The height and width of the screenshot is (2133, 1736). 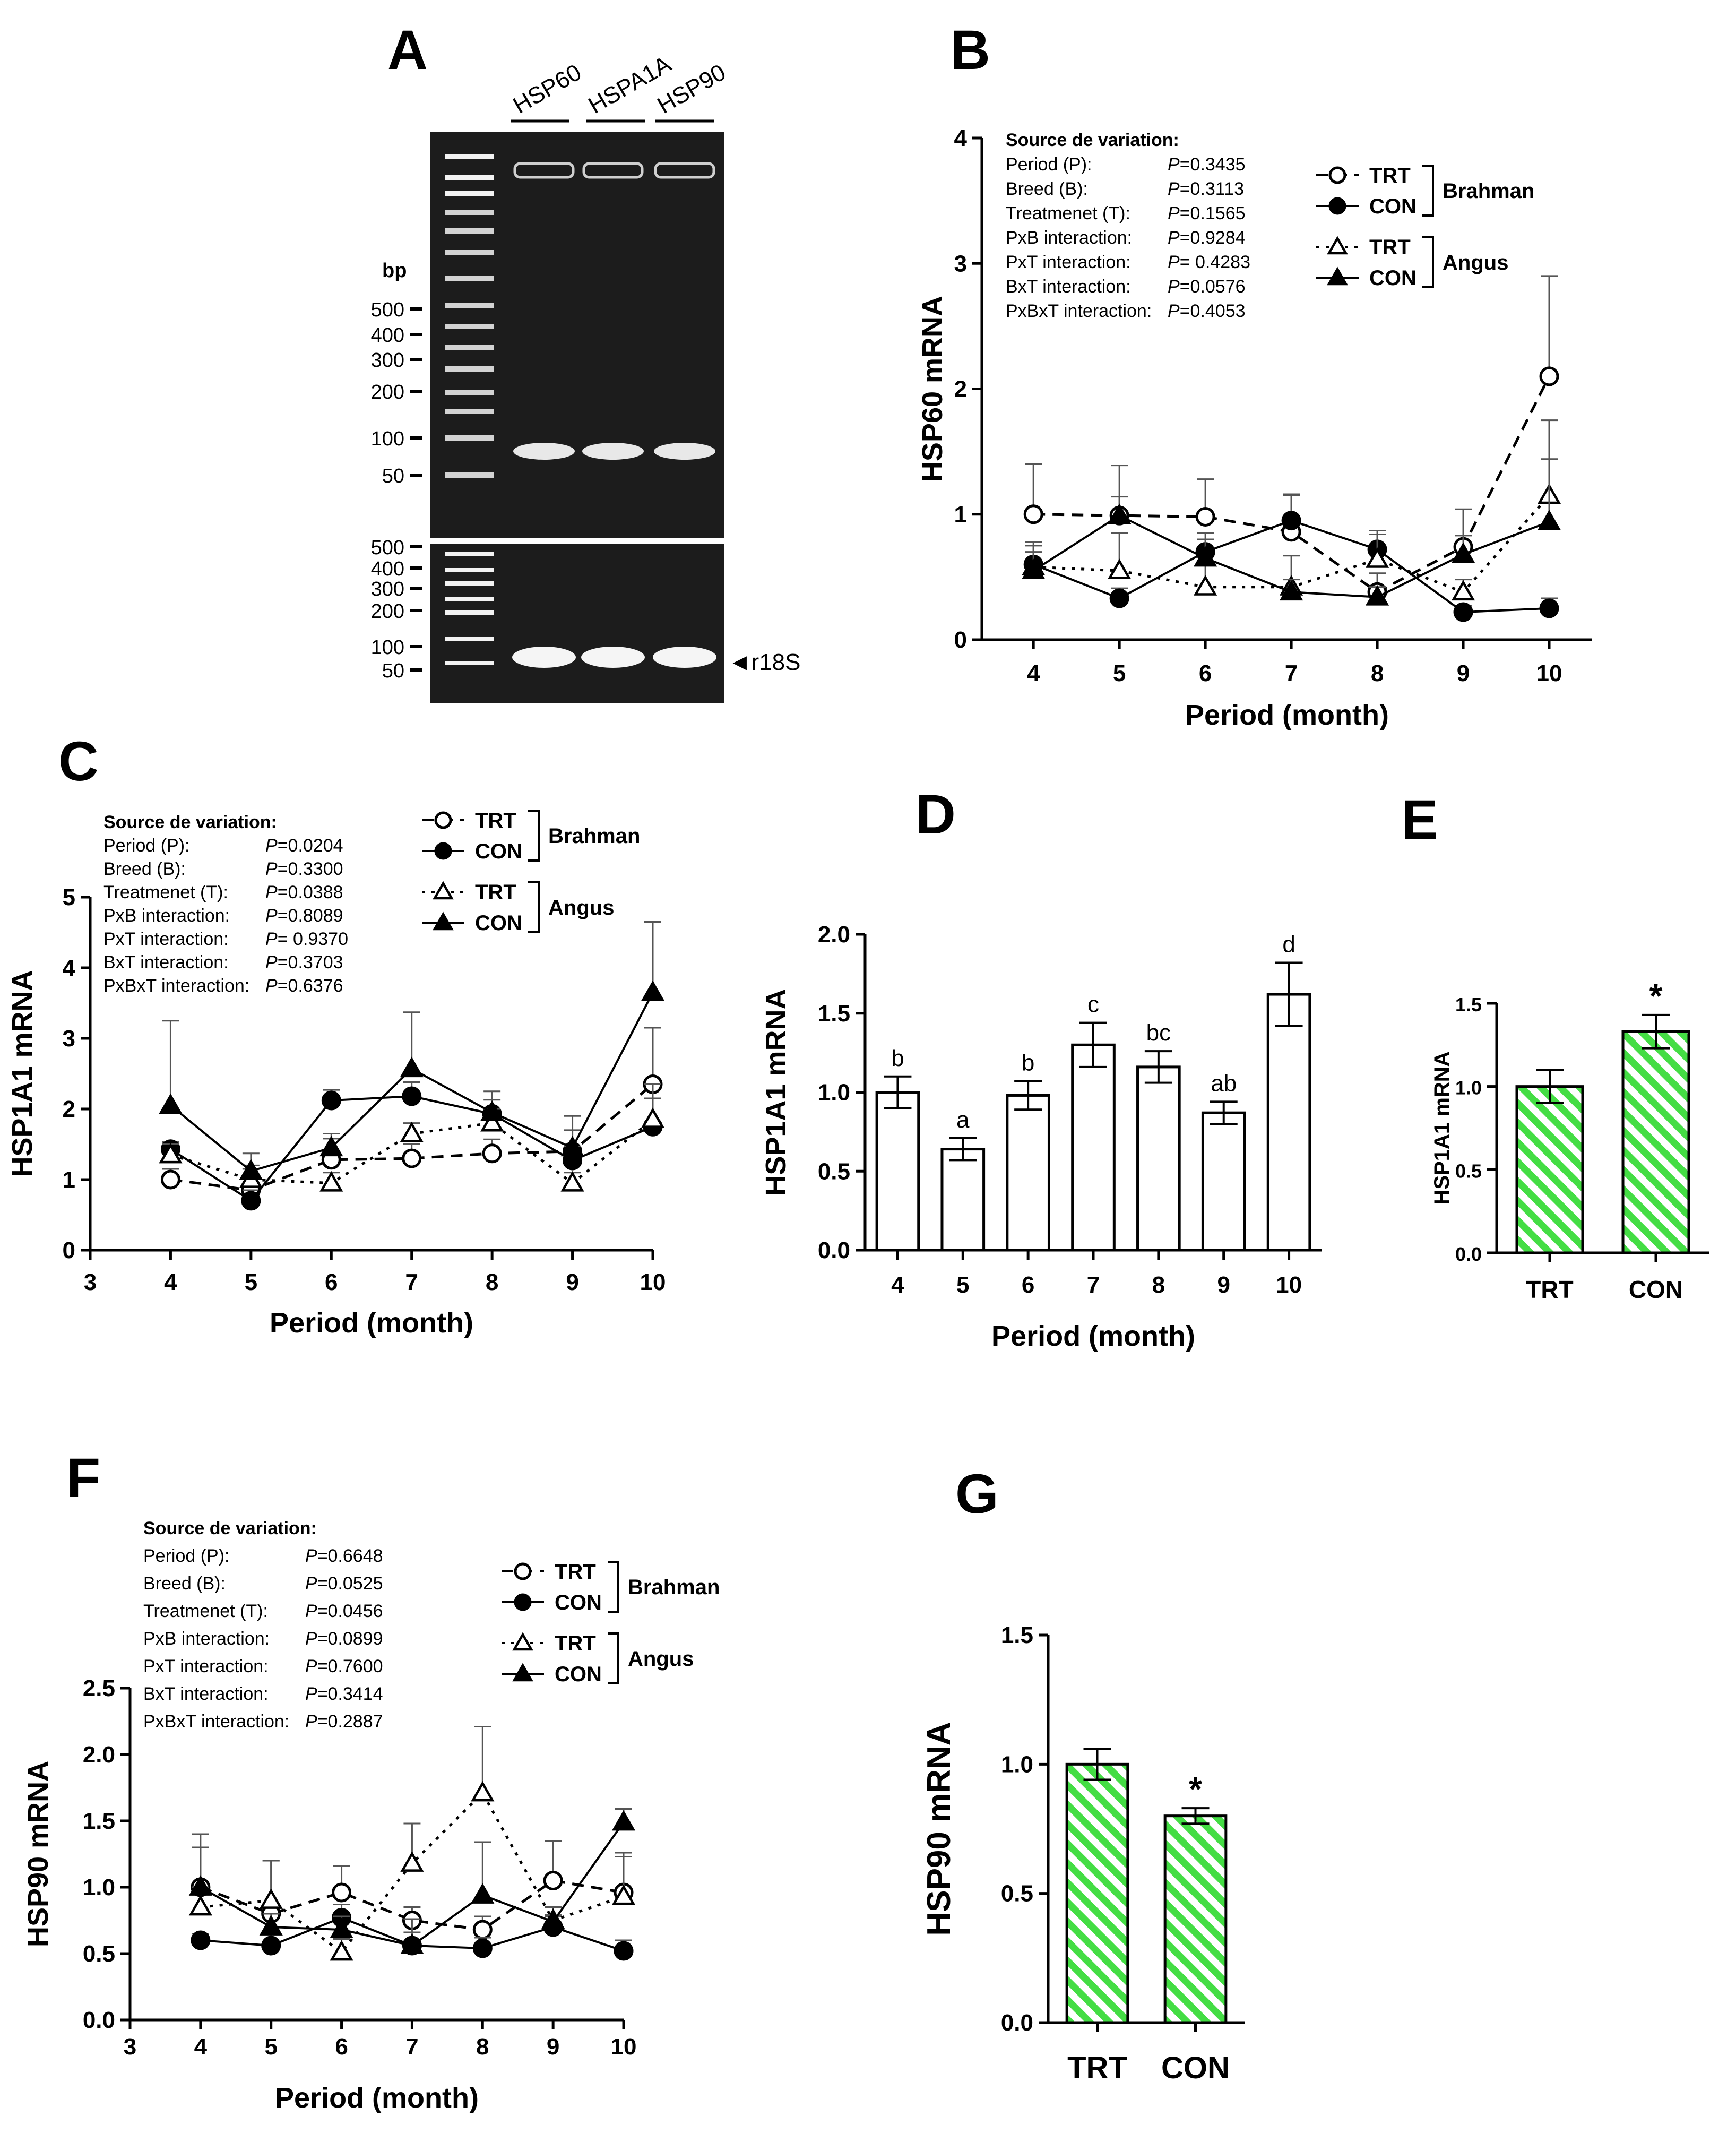 What do you see at coordinates (350, 1584) in the screenshot?
I see `stats-rest: =0.0525` at bounding box center [350, 1584].